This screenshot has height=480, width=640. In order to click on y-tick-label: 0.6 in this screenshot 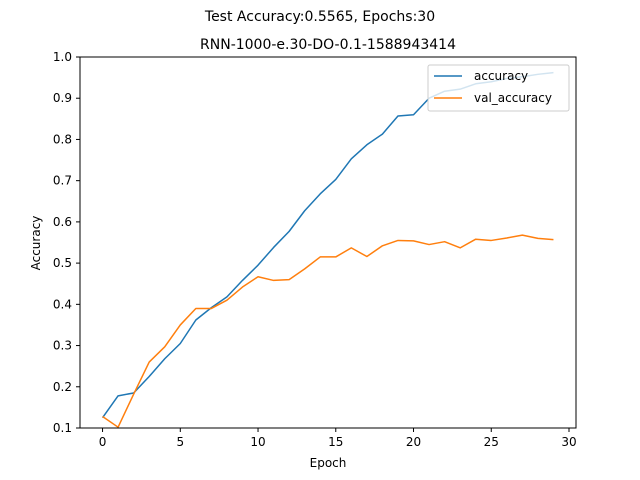, I will do `click(62, 222)`.